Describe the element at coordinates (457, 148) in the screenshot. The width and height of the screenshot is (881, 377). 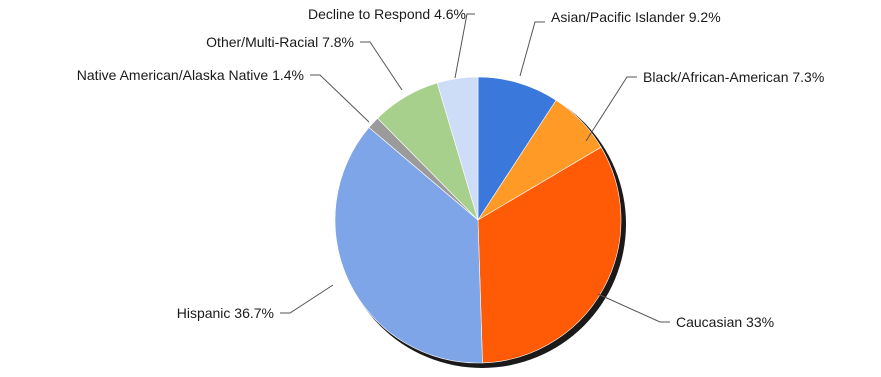
I see `pie-slice-decline-to-respond` at that location.